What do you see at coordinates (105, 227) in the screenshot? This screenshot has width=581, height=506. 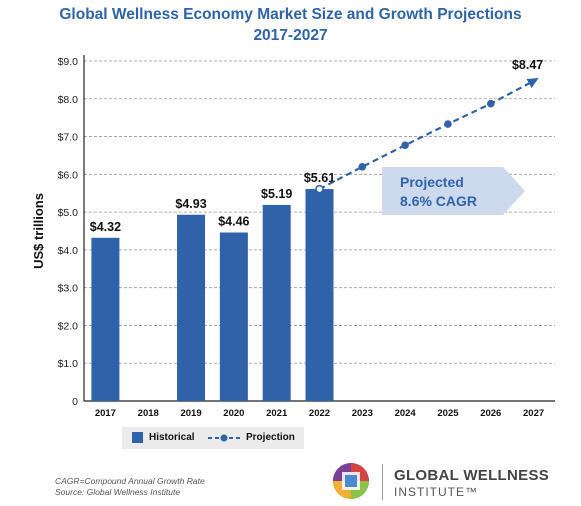 I see `bar-value-label: $4.32` at bounding box center [105, 227].